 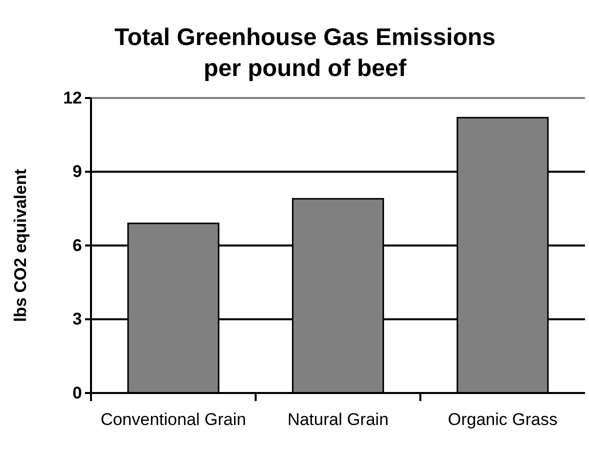 I want to click on y-tick-label: 12, so click(x=72, y=98).